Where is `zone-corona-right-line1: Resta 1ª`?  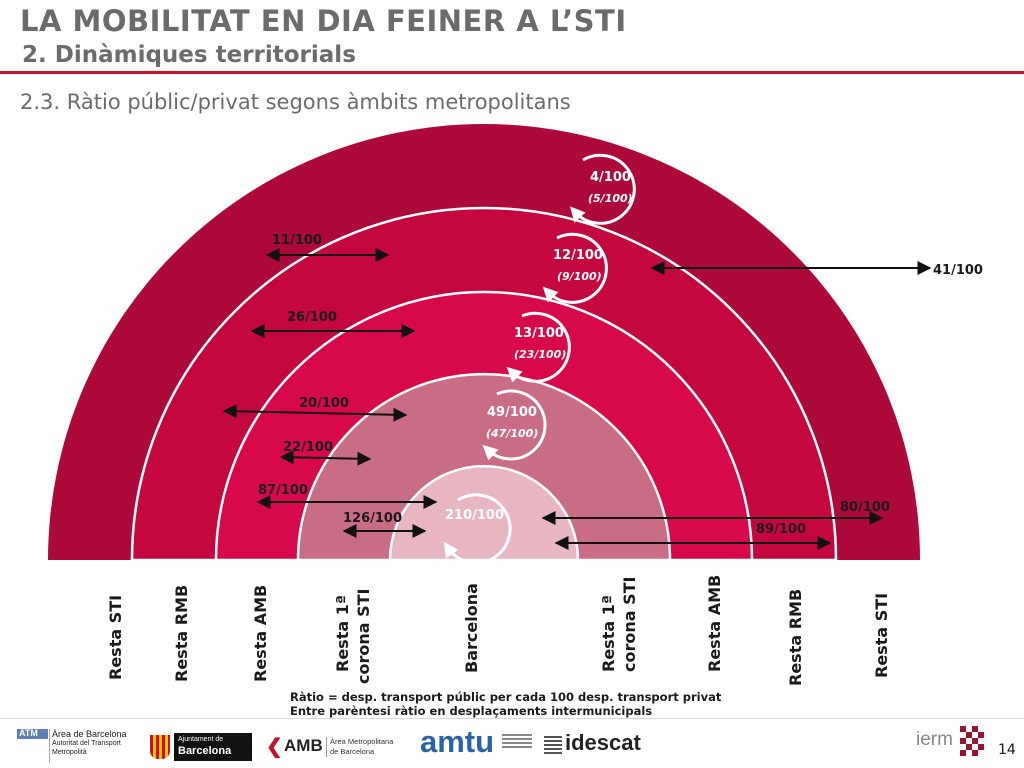
zone-corona-right-line1: Resta 1ª is located at coordinates (608, 633).